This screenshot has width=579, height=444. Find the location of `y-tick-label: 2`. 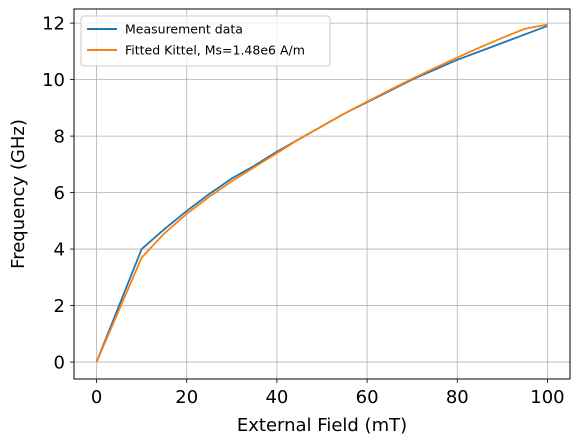

y-tick-label: 2 is located at coordinates (59, 306).